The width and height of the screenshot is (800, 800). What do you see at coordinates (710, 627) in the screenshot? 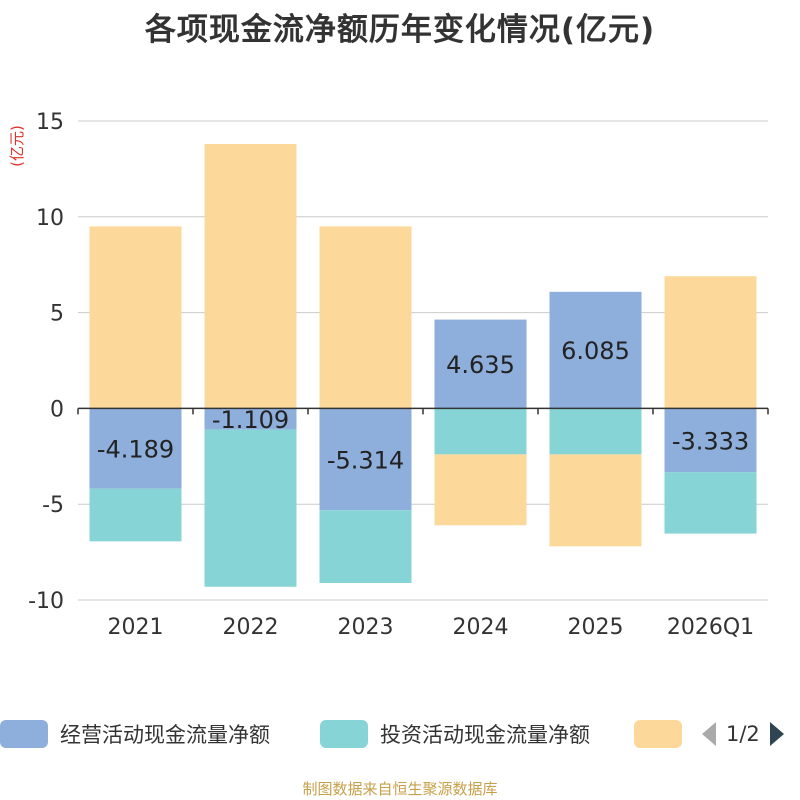
I see `x-tick-label: 2026Q1` at bounding box center [710, 627].